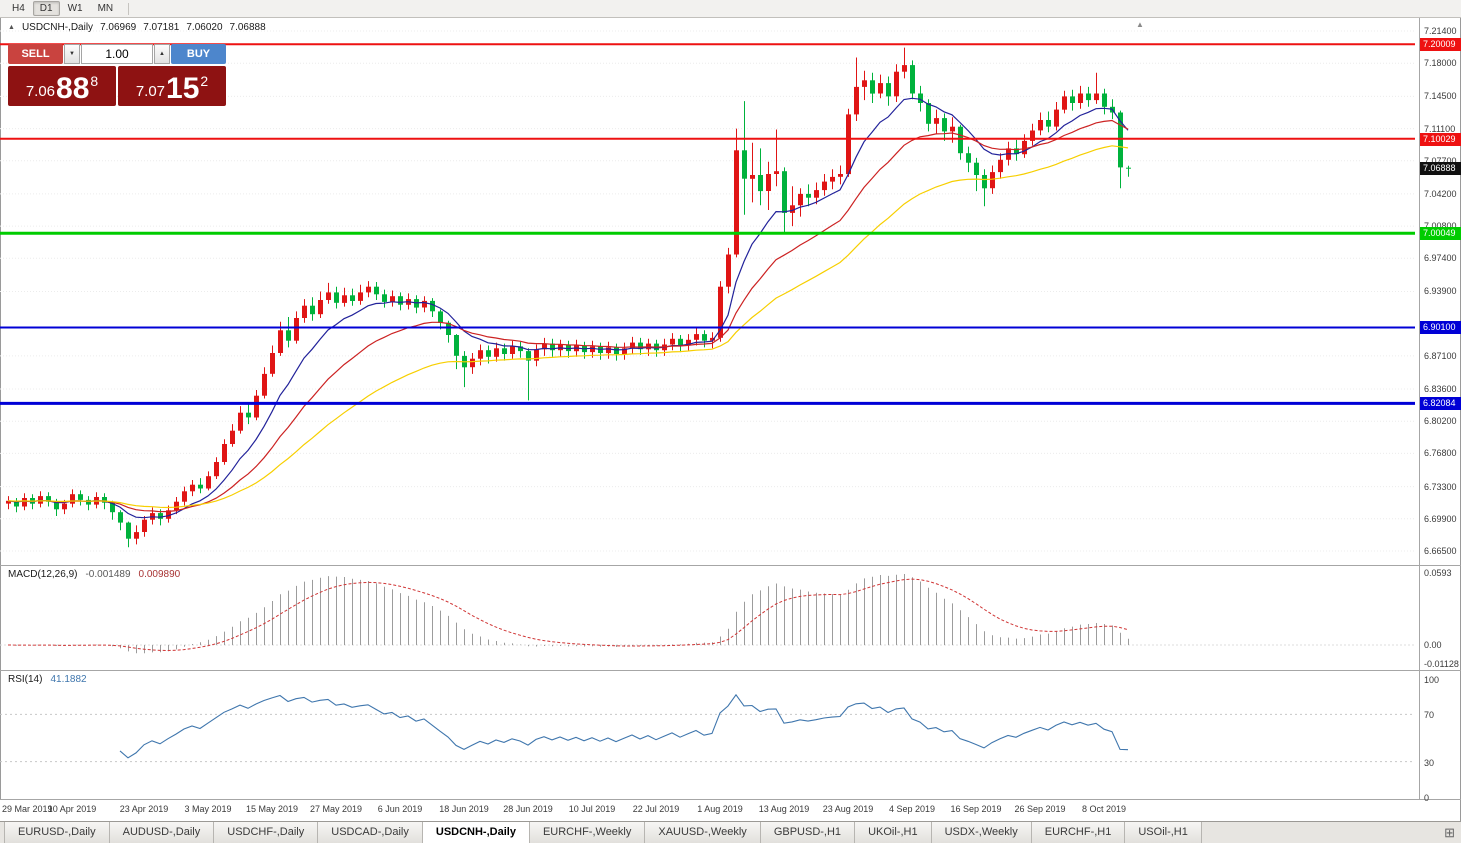  Describe the element at coordinates (808, 832) in the screenshot. I see `chart-tab: GBPUSD-,H1` at that location.